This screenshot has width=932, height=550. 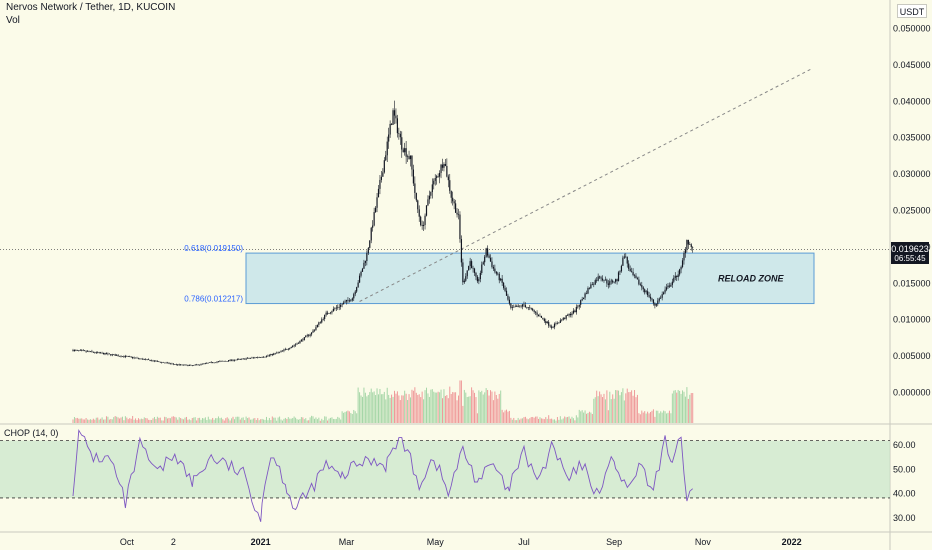 I want to click on chop-axis: 60.00 50.00 40.00 30.00, so click(x=904, y=481).